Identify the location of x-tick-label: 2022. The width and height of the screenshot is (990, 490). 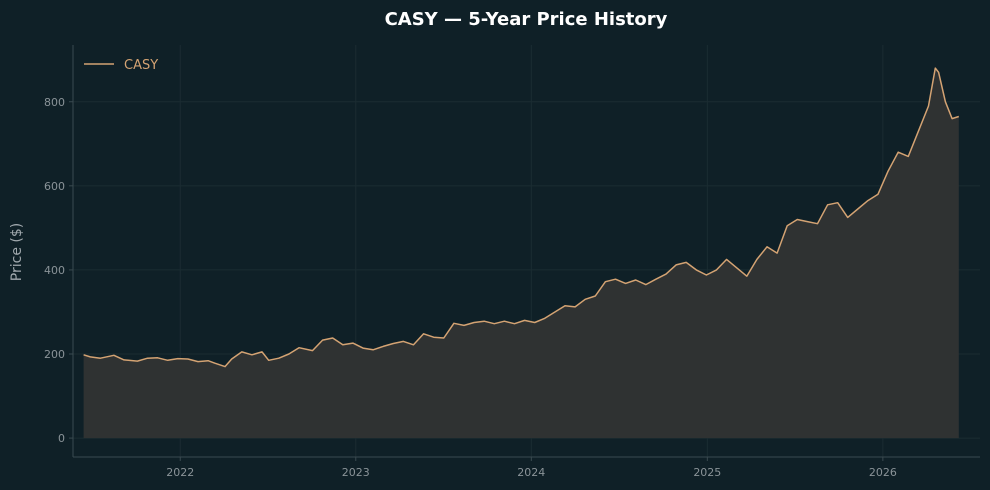
(180, 472).